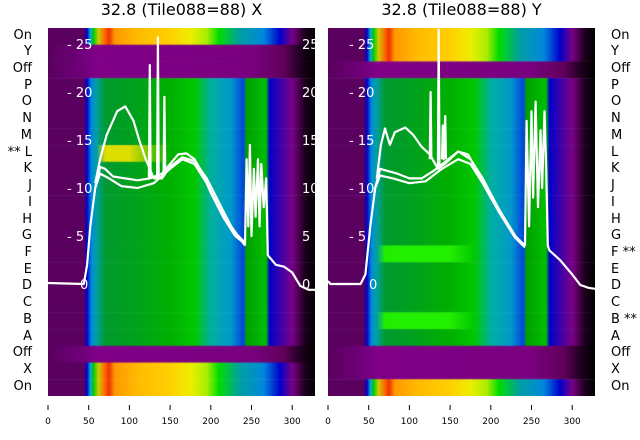 This screenshot has height=440, width=640. What do you see at coordinates (623, 252) in the screenshot?
I see `row-label: F **` at bounding box center [623, 252].